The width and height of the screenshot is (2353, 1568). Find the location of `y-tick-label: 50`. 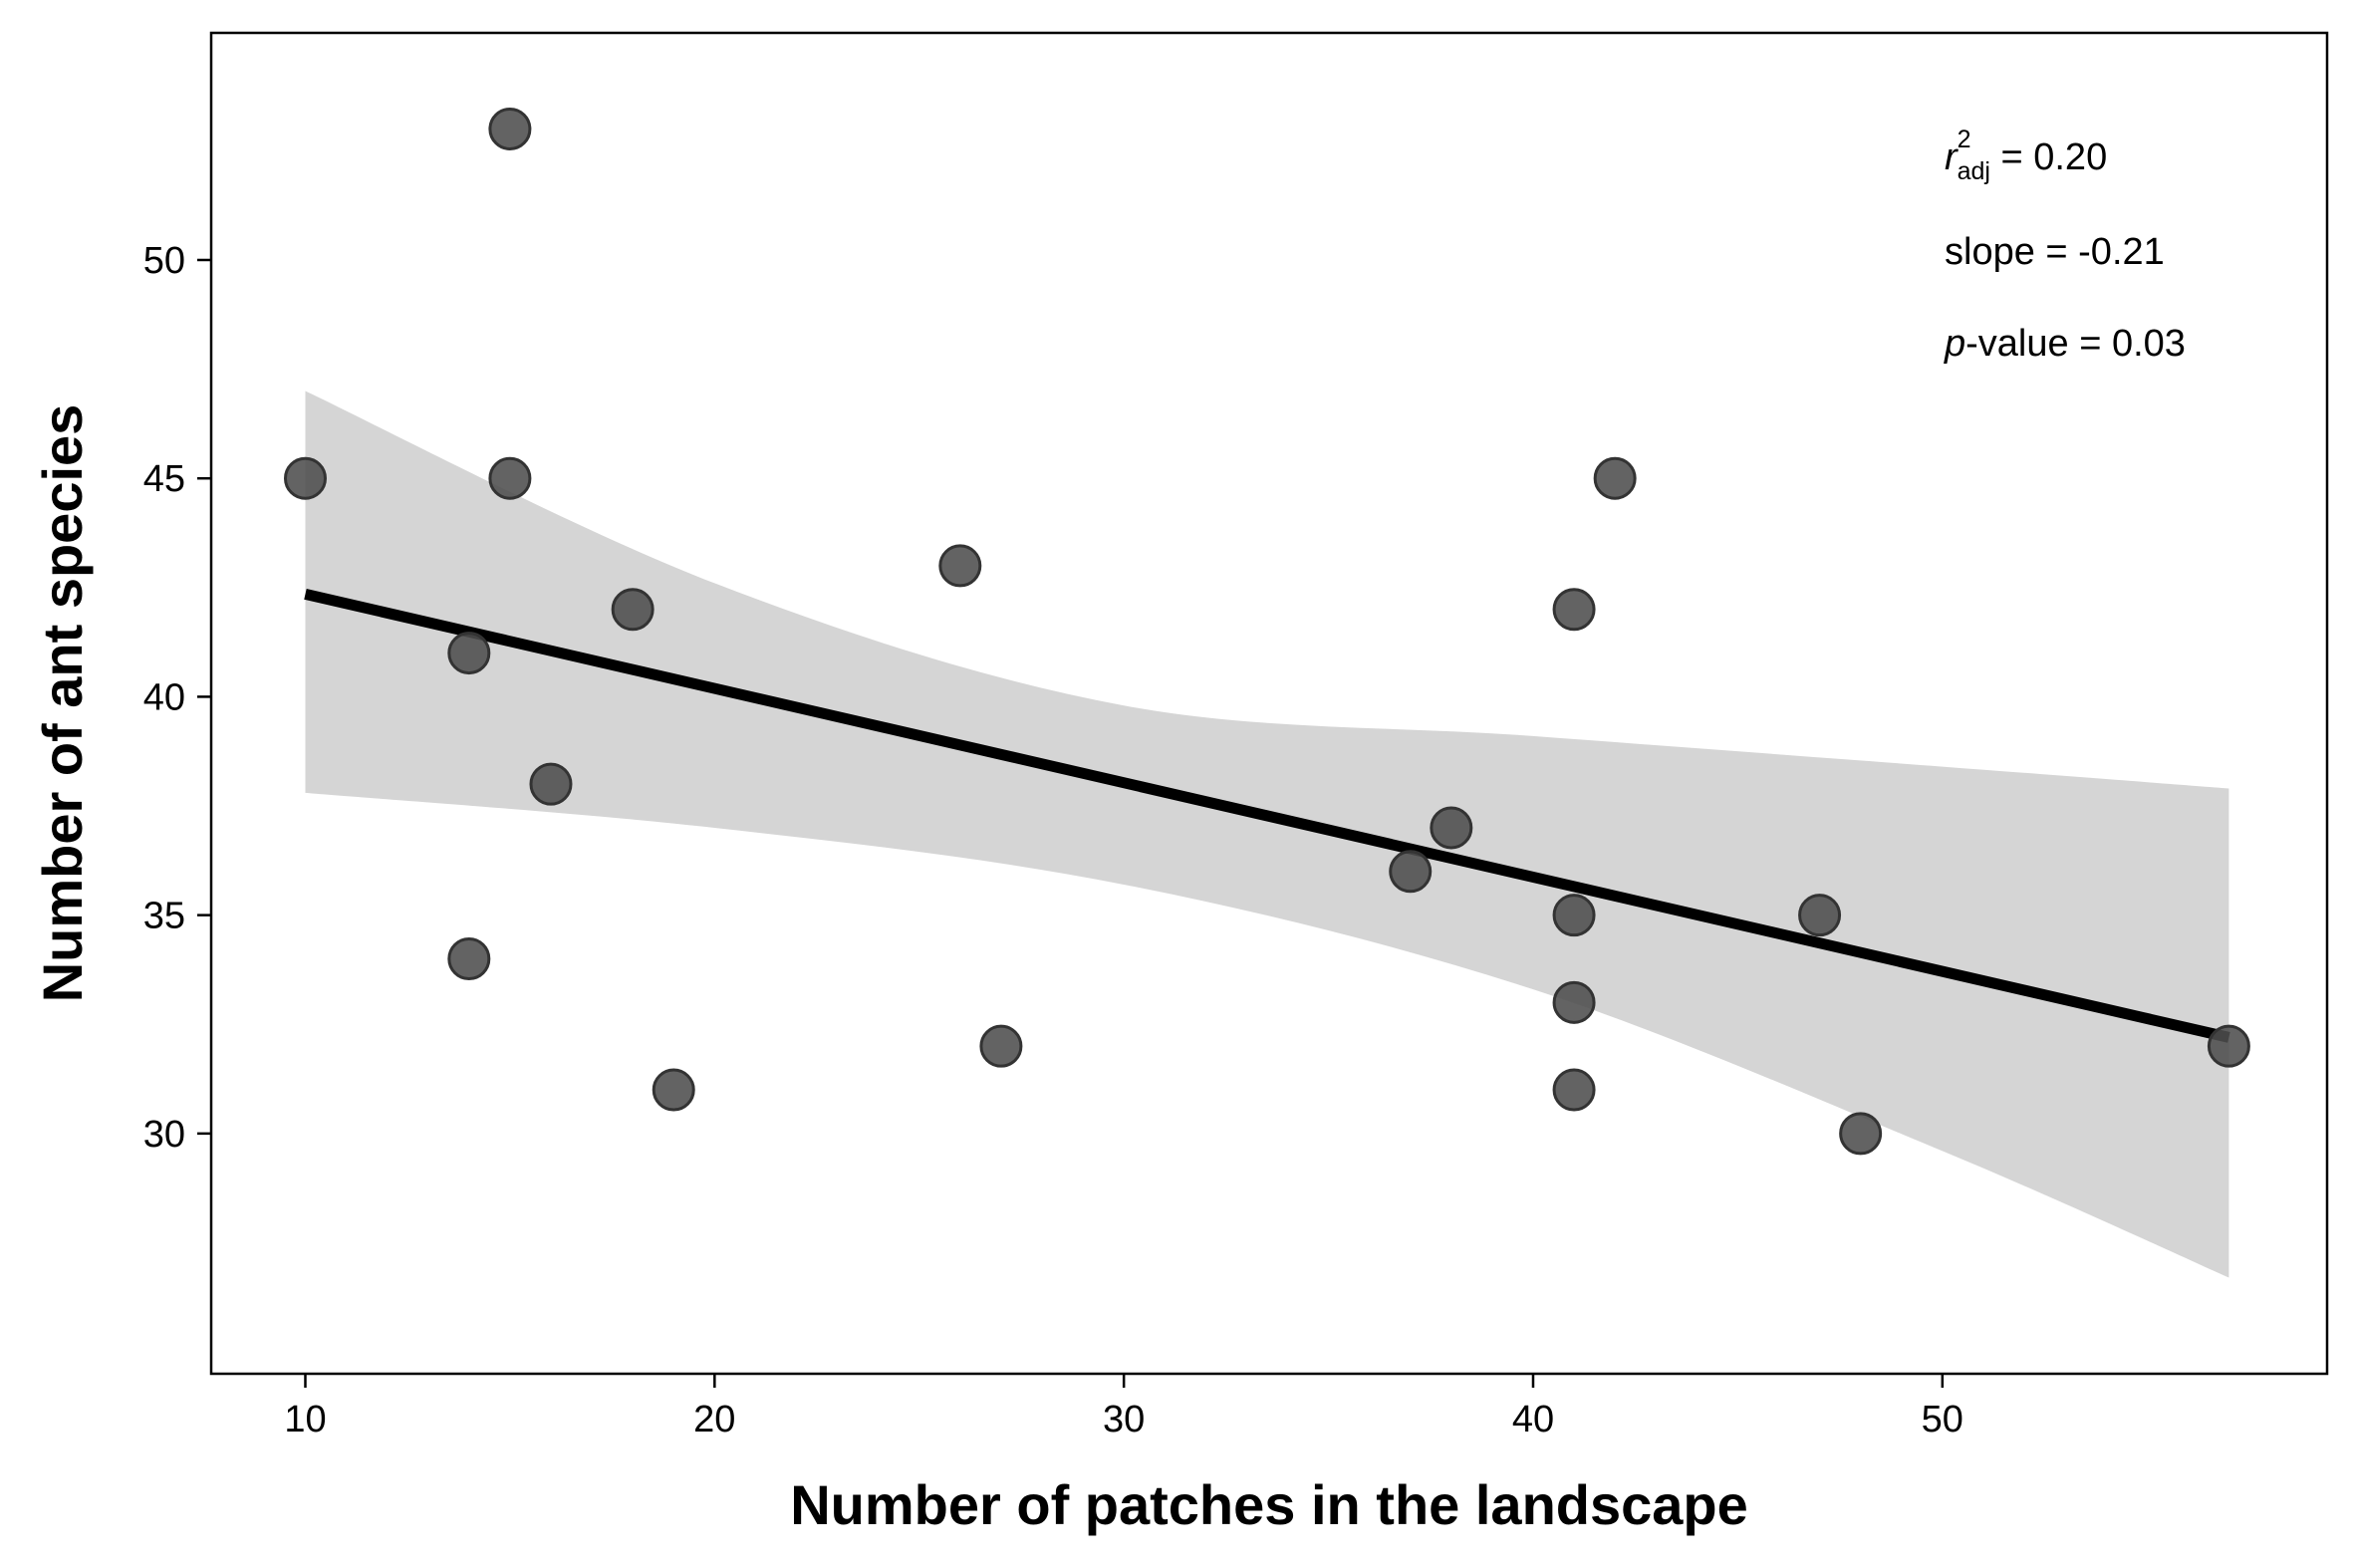

y-tick-label: 50 is located at coordinates (164, 261).